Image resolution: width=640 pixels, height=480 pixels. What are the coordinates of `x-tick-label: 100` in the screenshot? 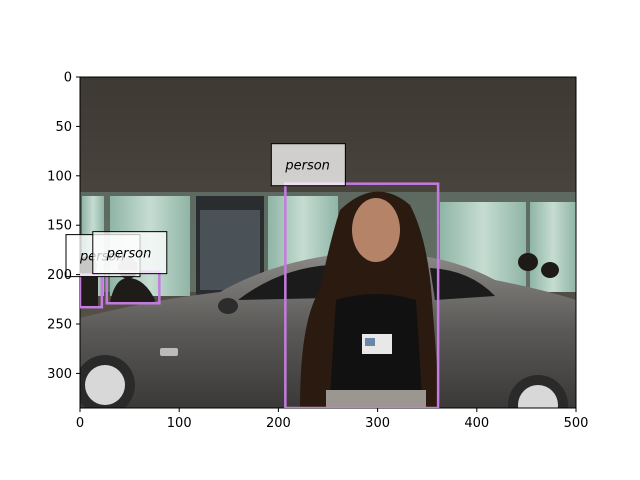 It's located at (179, 423).